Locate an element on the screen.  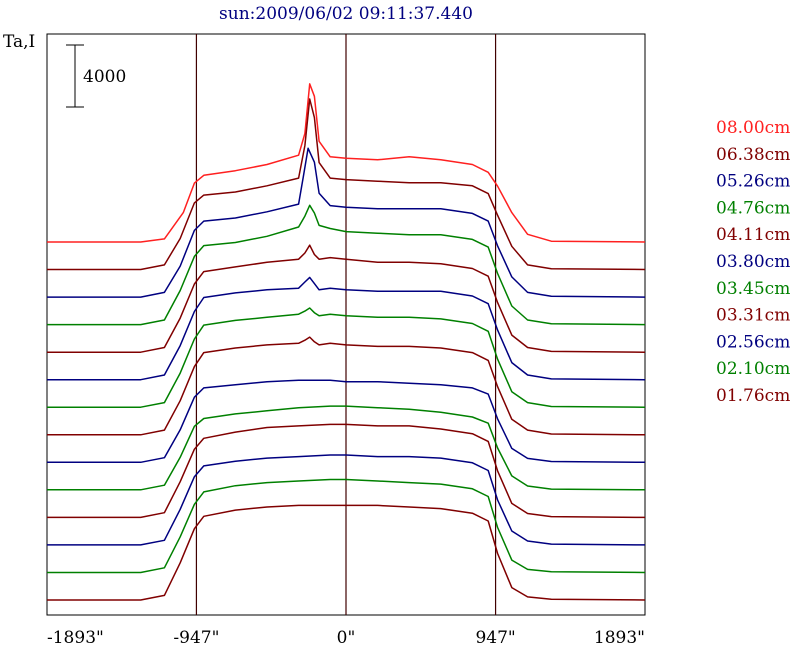
x-tick-labels: -1893" -947" 0" 947" 1893" is located at coordinates (346, 638).